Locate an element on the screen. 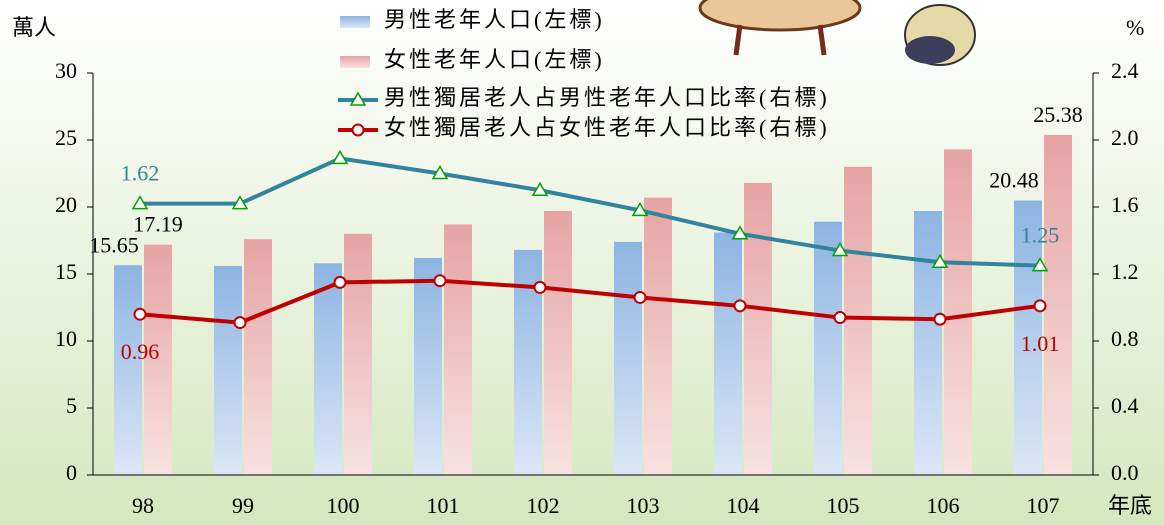 This screenshot has width=1164, height=525. x-tick-label: 105 is located at coordinates (843, 505).